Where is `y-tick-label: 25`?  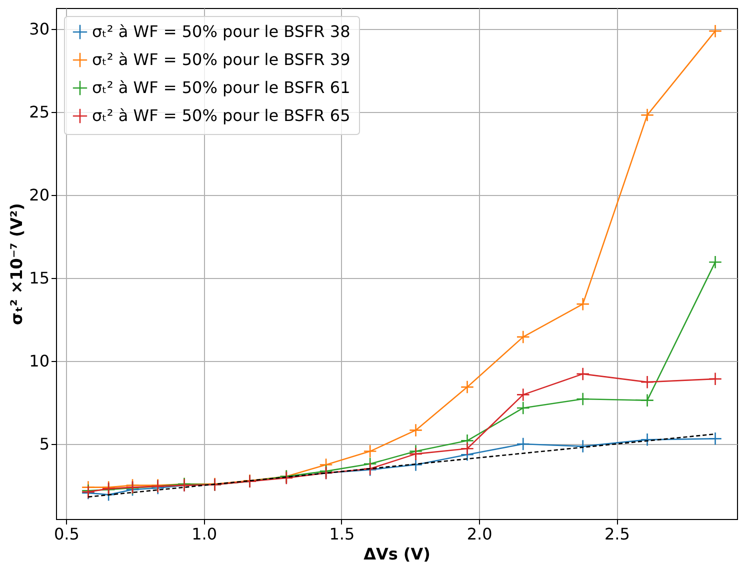
y-tick-label: 25 is located at coordinates (39, 112).